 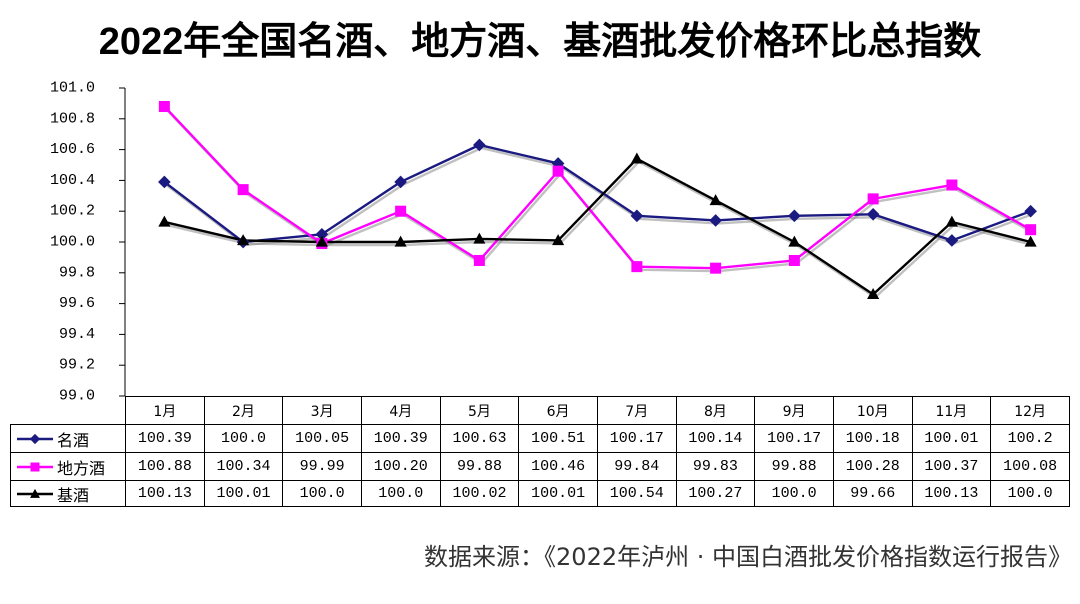 What do you see at coordinates (35, 493) in the screenshot?
I see `triangle-icon` at bounding box center [35, 493].